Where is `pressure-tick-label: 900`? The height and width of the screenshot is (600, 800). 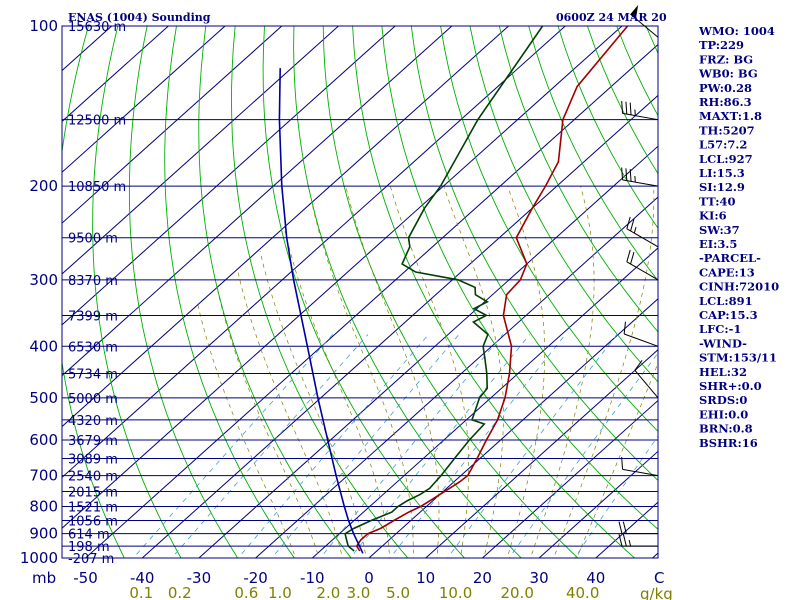
pressure-tick-label: 900 is located at coordinates (43, 534).